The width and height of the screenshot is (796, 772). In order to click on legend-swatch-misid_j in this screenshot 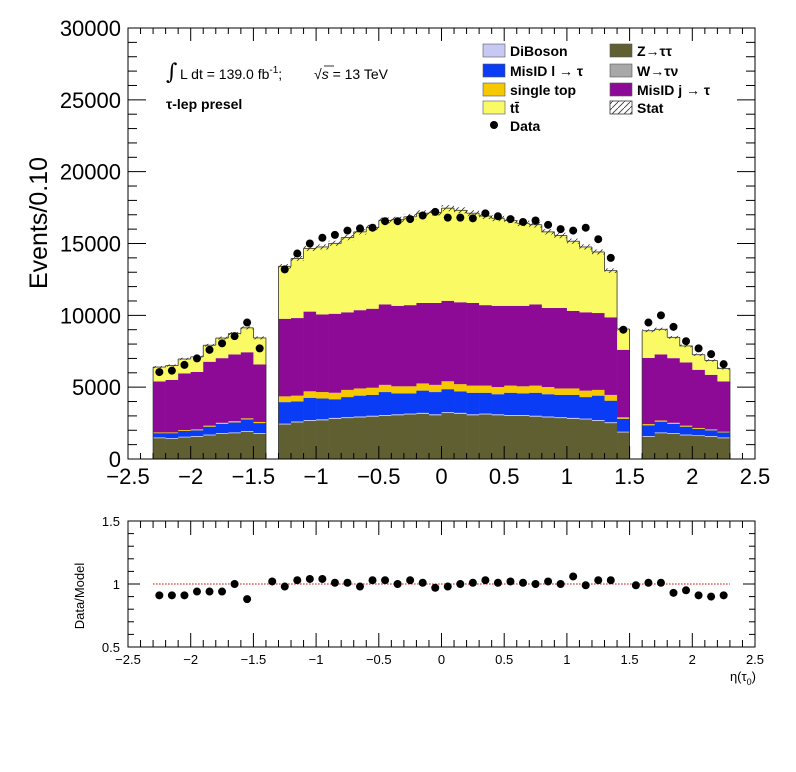, I will do `click(621, 89)`.